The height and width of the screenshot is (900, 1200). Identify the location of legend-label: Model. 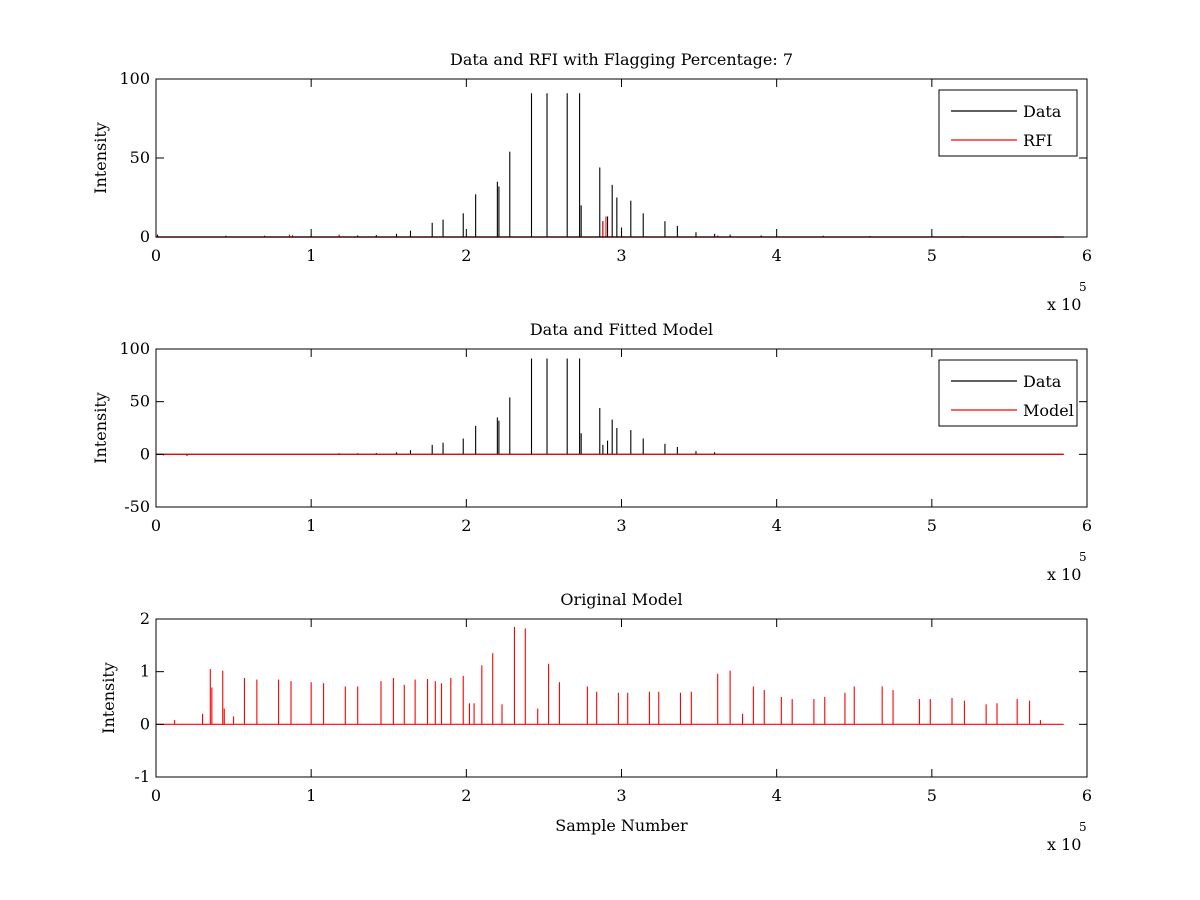
(1048, 410).